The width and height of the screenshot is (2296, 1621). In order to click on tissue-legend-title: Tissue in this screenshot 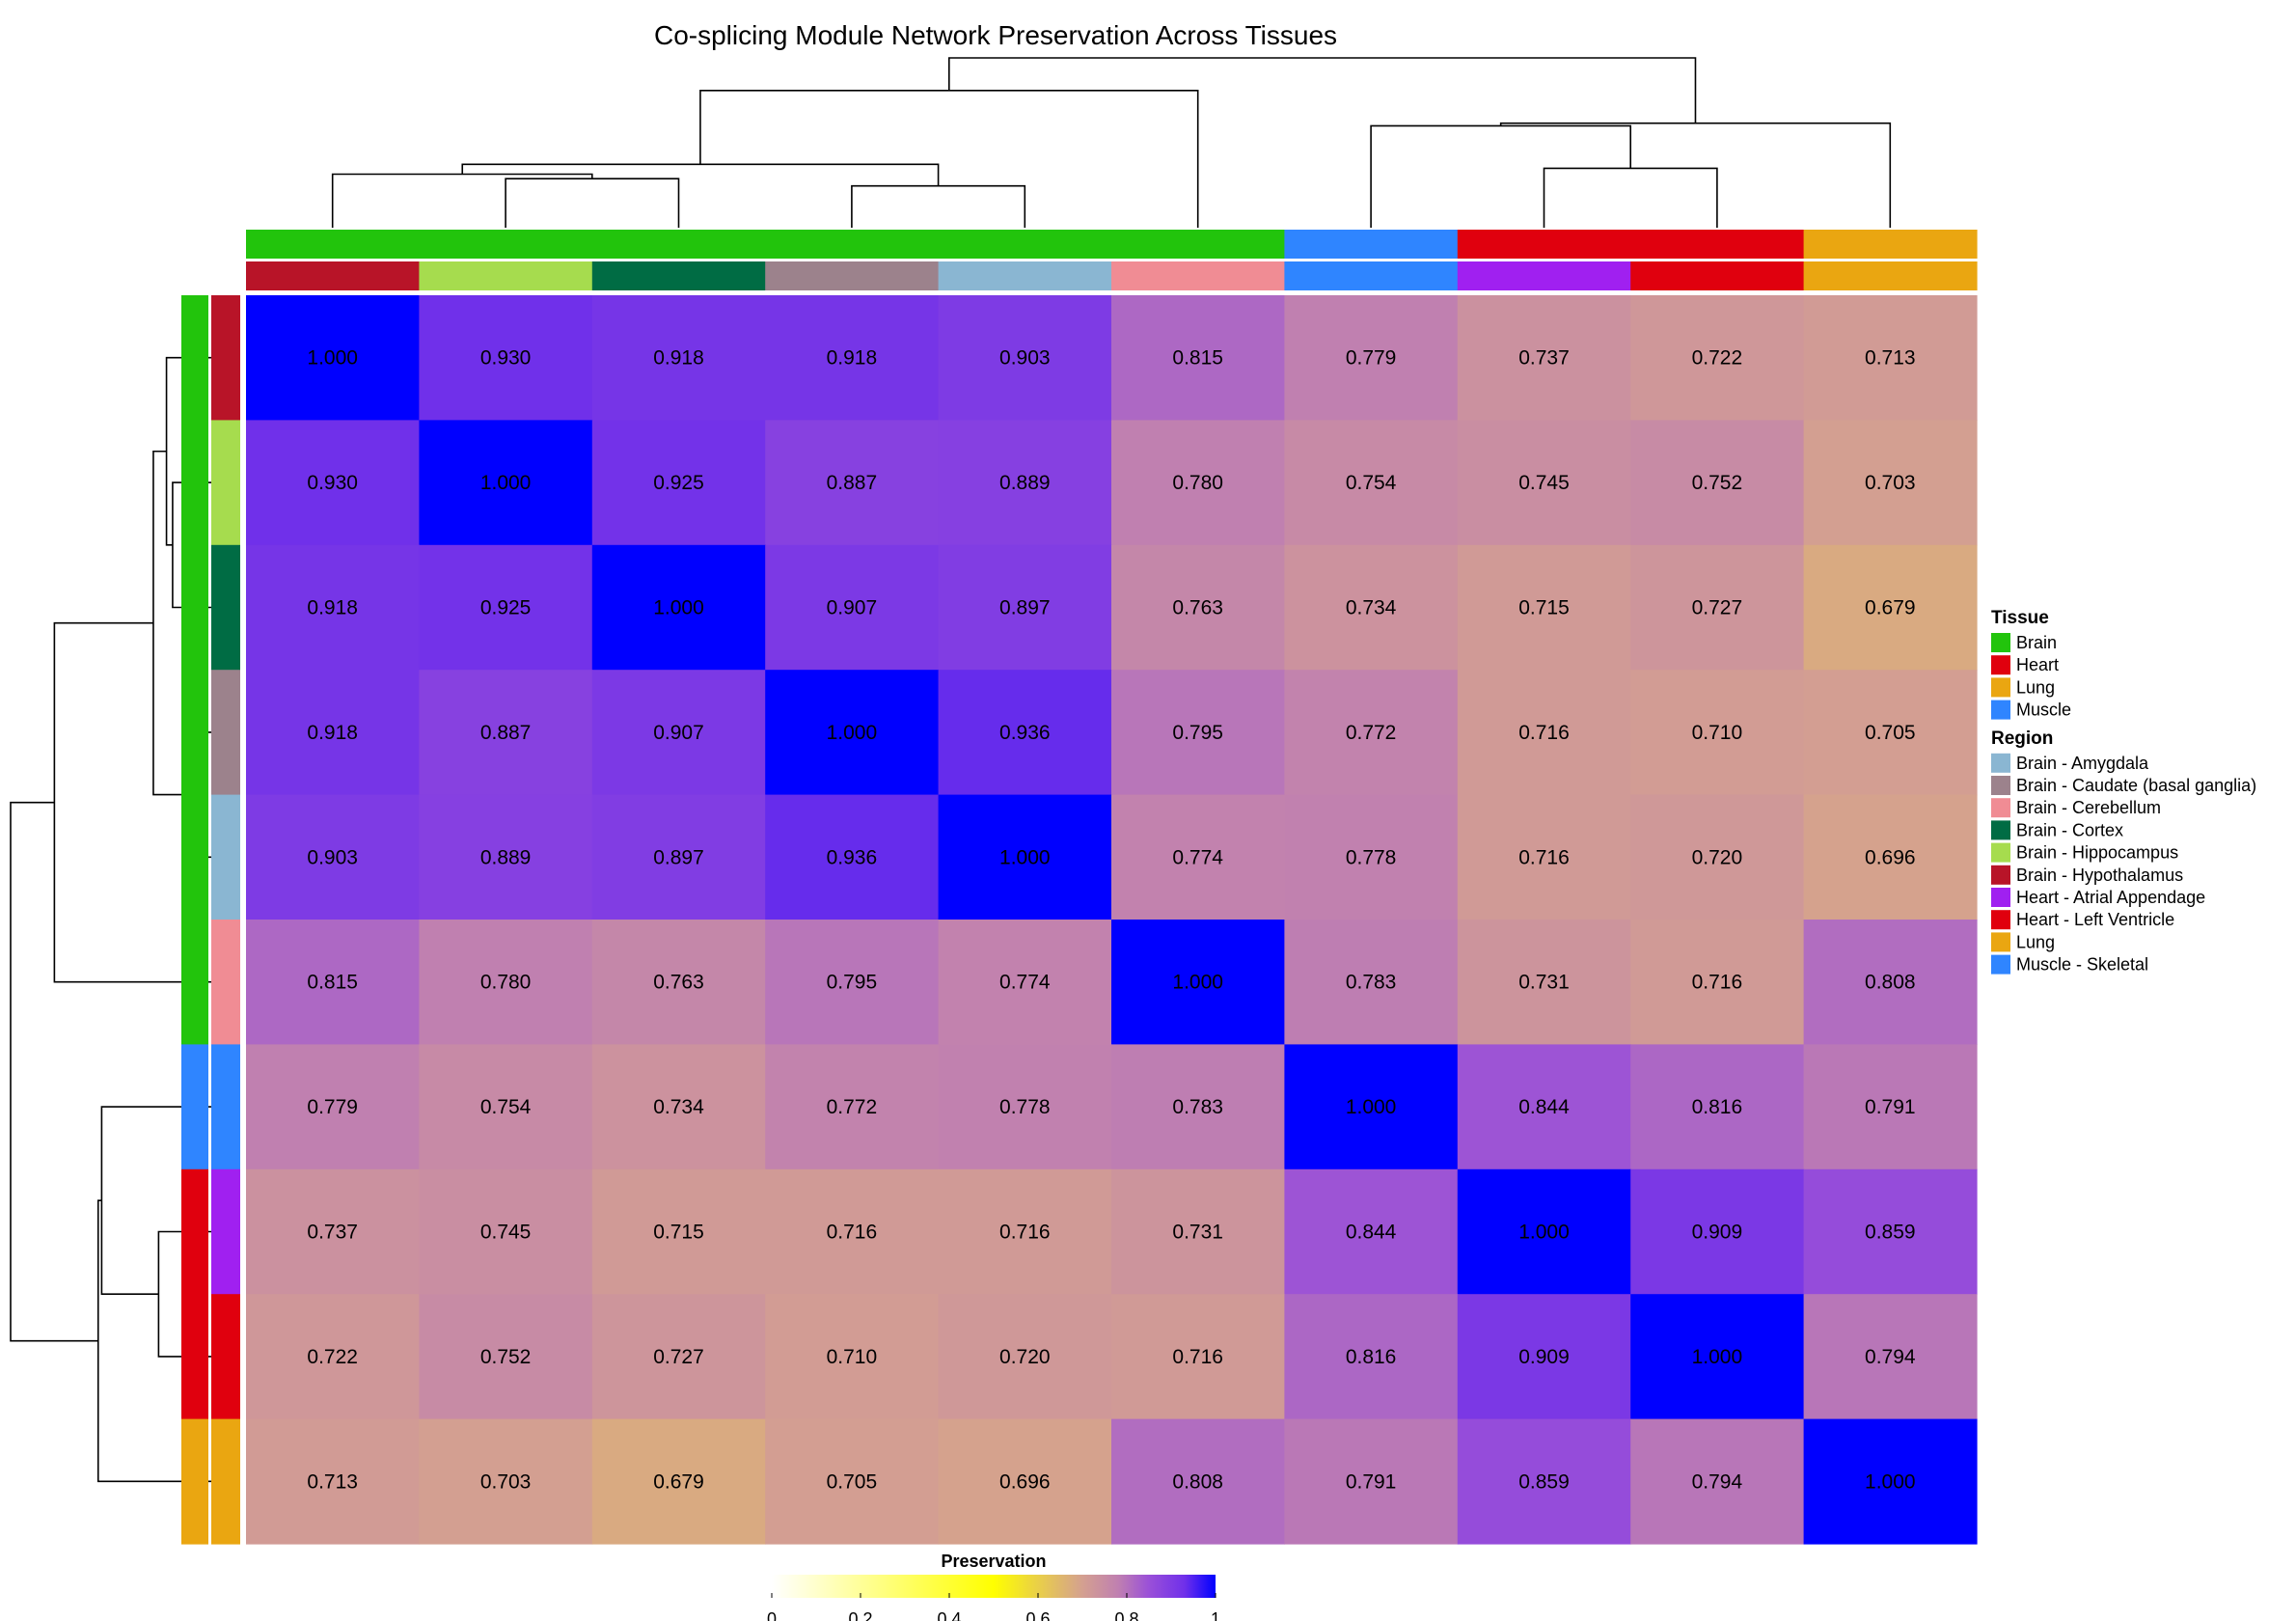, I will do `click(2020, 618)`.